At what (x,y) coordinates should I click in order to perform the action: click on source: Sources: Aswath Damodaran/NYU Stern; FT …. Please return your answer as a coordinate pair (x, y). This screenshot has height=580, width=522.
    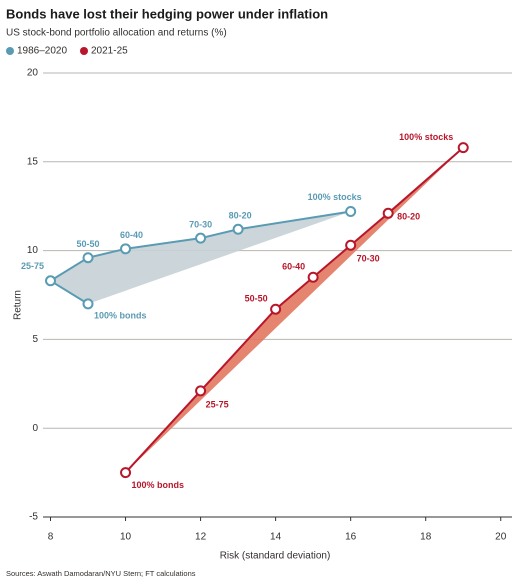
    Looking at the image, I should click on (101, 573).